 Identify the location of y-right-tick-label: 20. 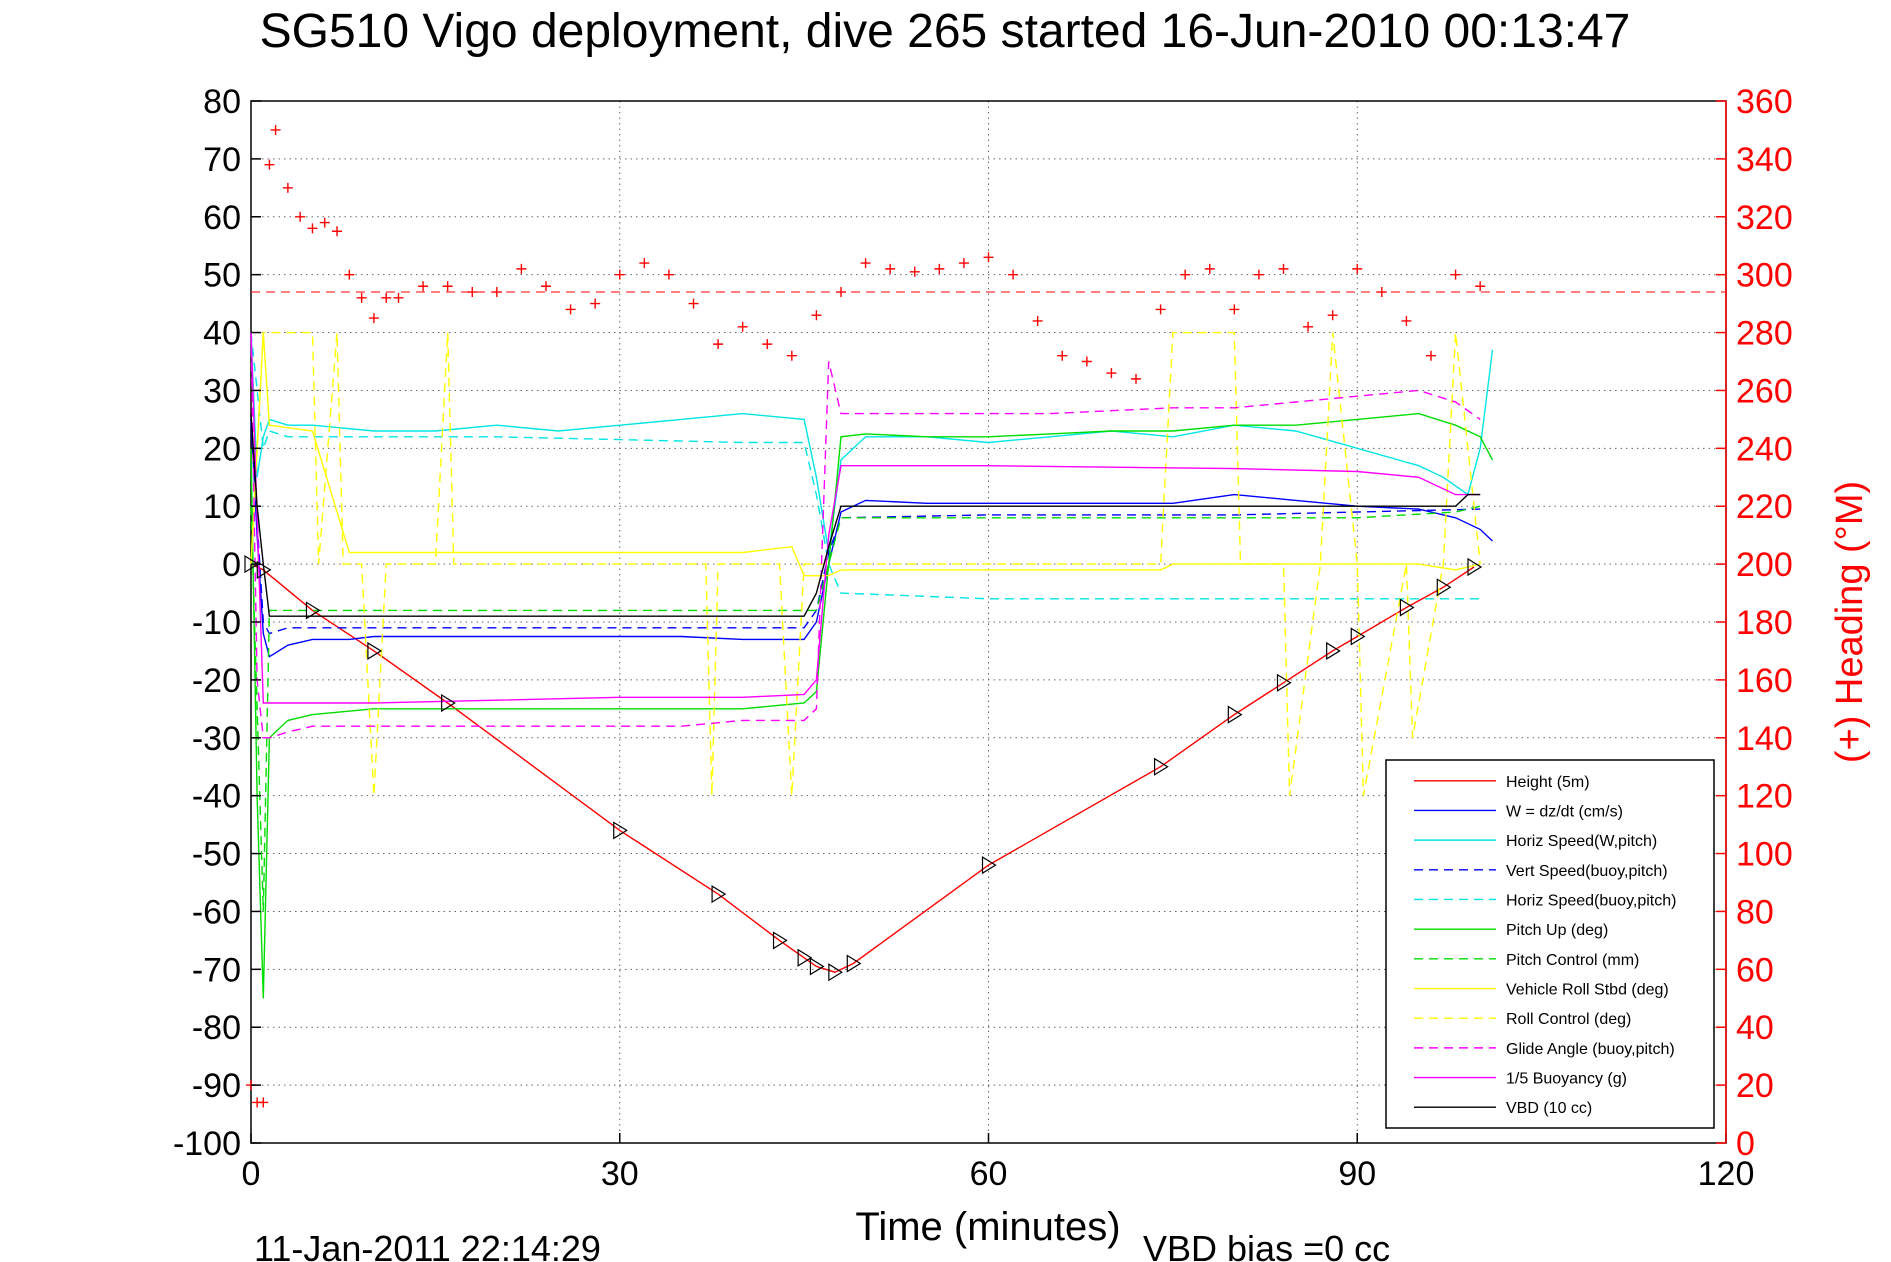
(1755, 1086).